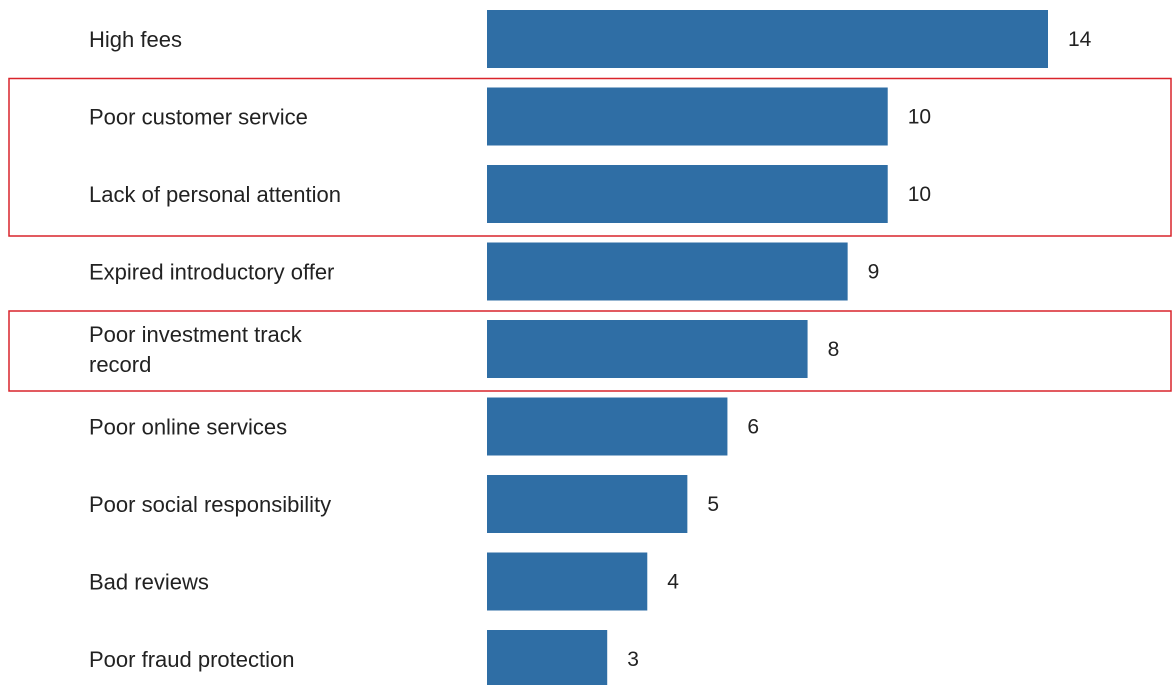 This screenshot has width=1173, height=685. What do you see at coordinates (188, 427) in the screenshot?
I see `category-label: Poor online services` at bounding box center [188, 427].